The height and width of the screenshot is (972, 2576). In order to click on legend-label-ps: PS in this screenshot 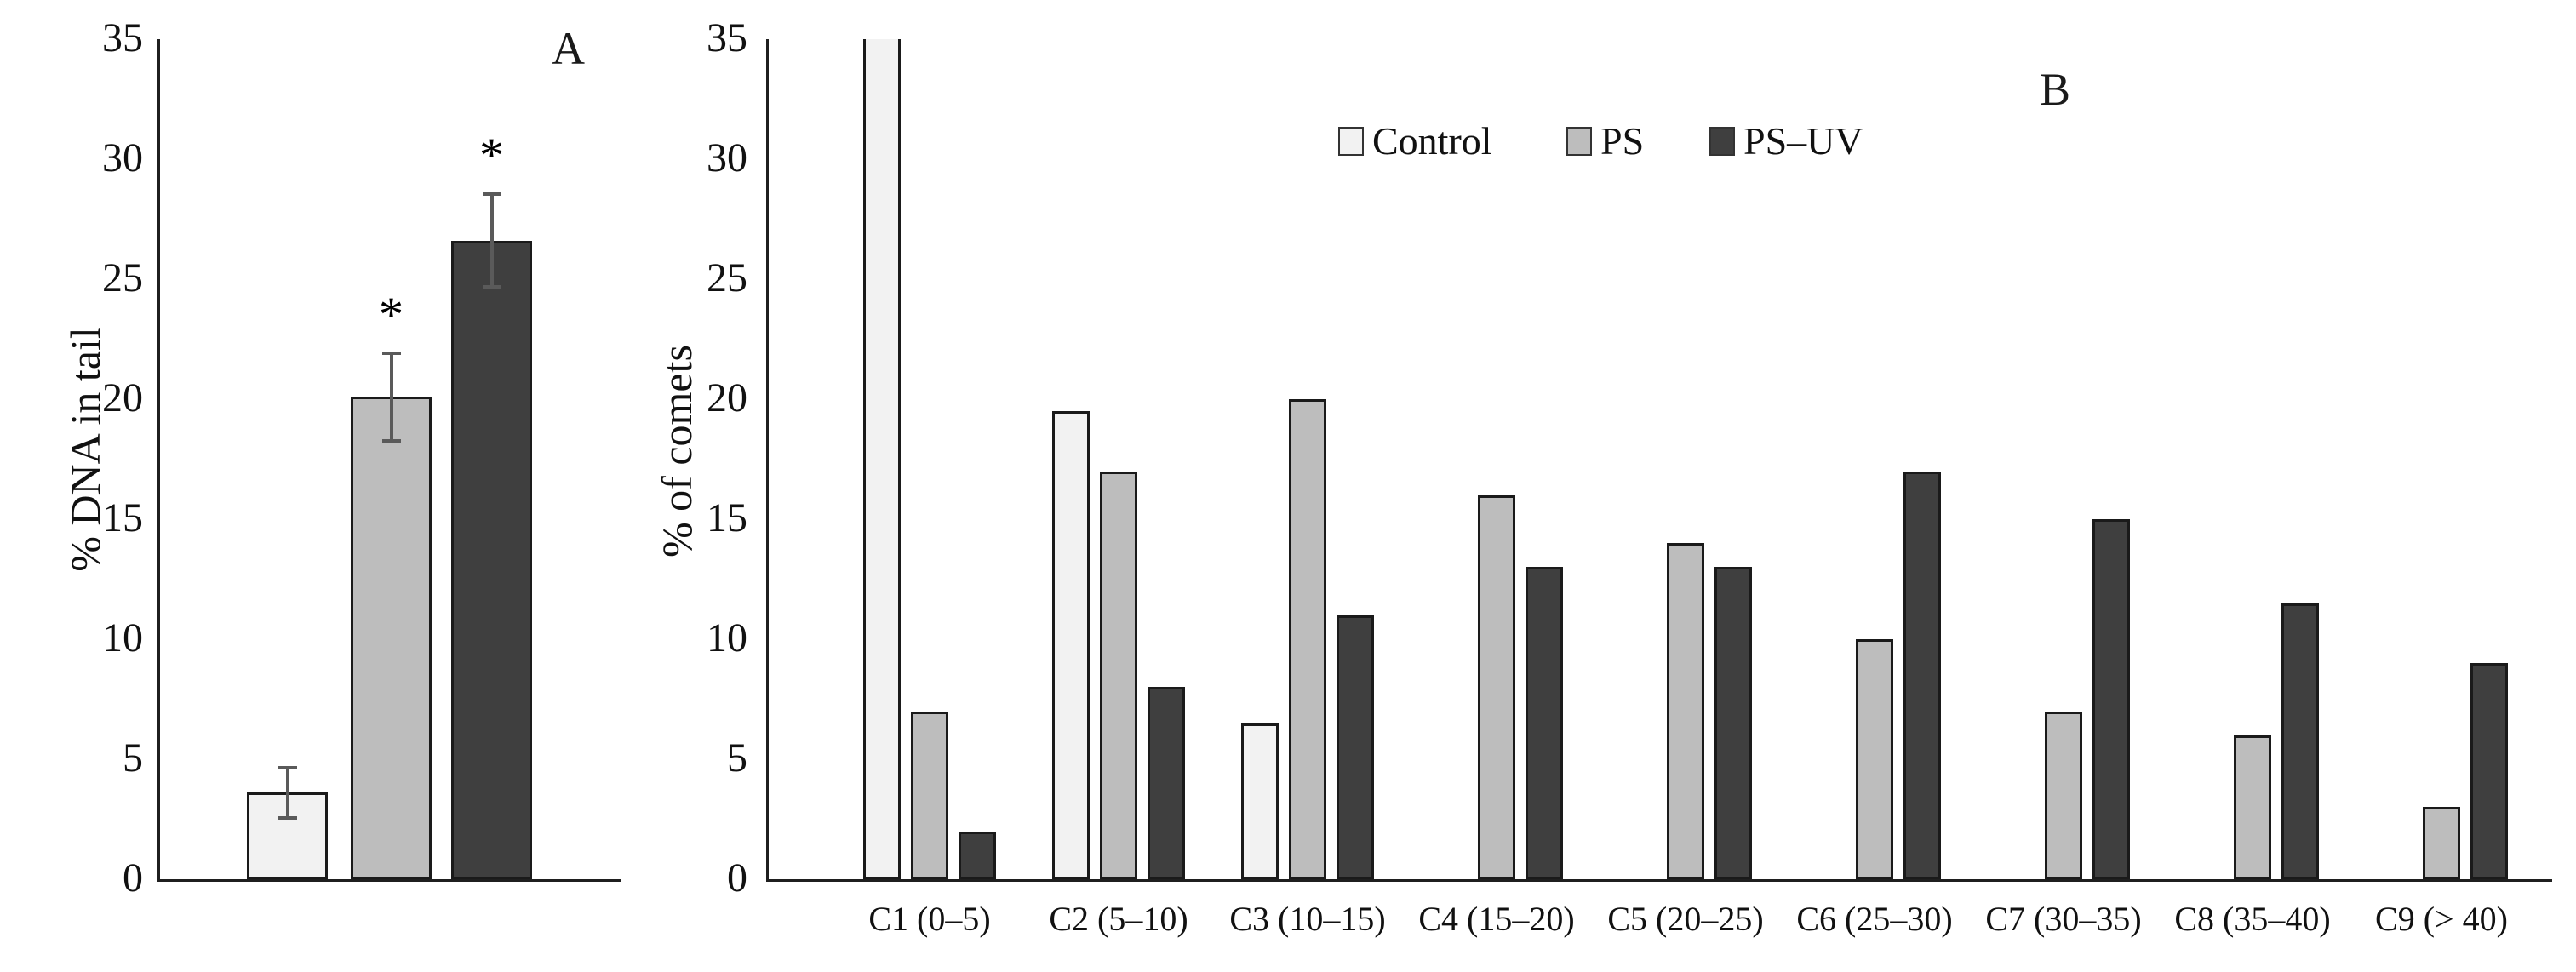, I will do `click(1623, 141)`.